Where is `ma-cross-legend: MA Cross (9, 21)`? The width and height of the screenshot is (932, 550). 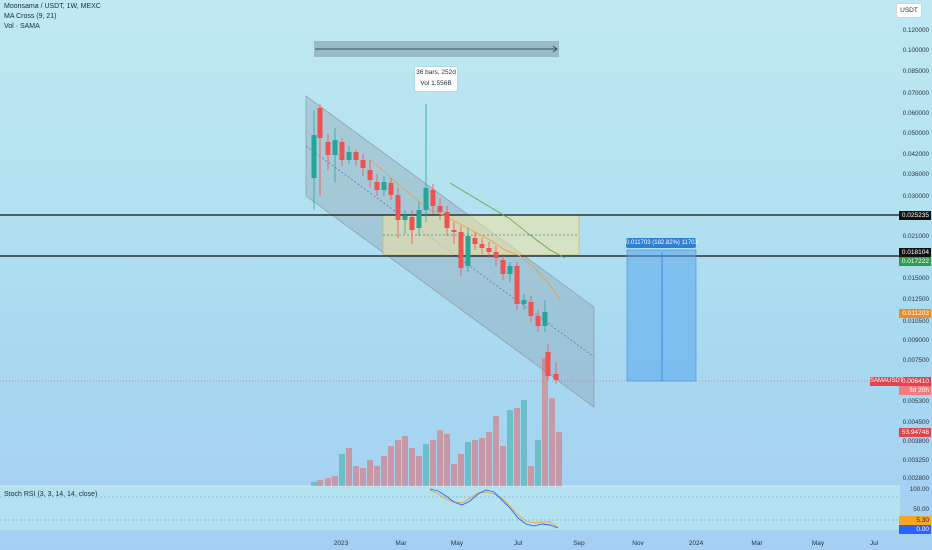 ma-cross-legend: MA Cross (9, 21) is located at coordinates (30, 16).